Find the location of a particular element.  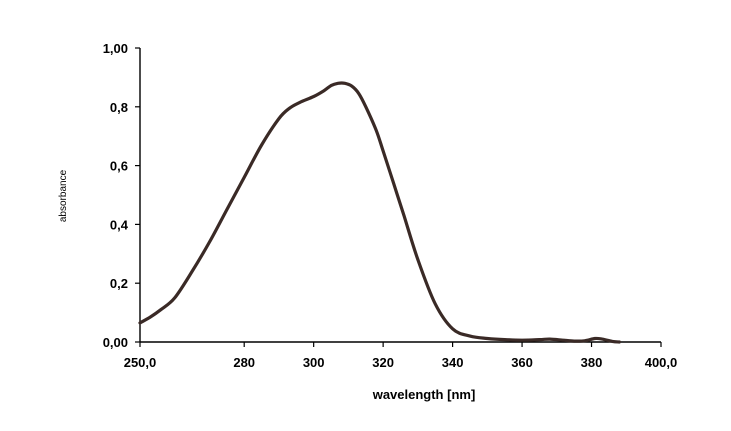

x-tick-label: 320 is located at coordinates (383, 362).